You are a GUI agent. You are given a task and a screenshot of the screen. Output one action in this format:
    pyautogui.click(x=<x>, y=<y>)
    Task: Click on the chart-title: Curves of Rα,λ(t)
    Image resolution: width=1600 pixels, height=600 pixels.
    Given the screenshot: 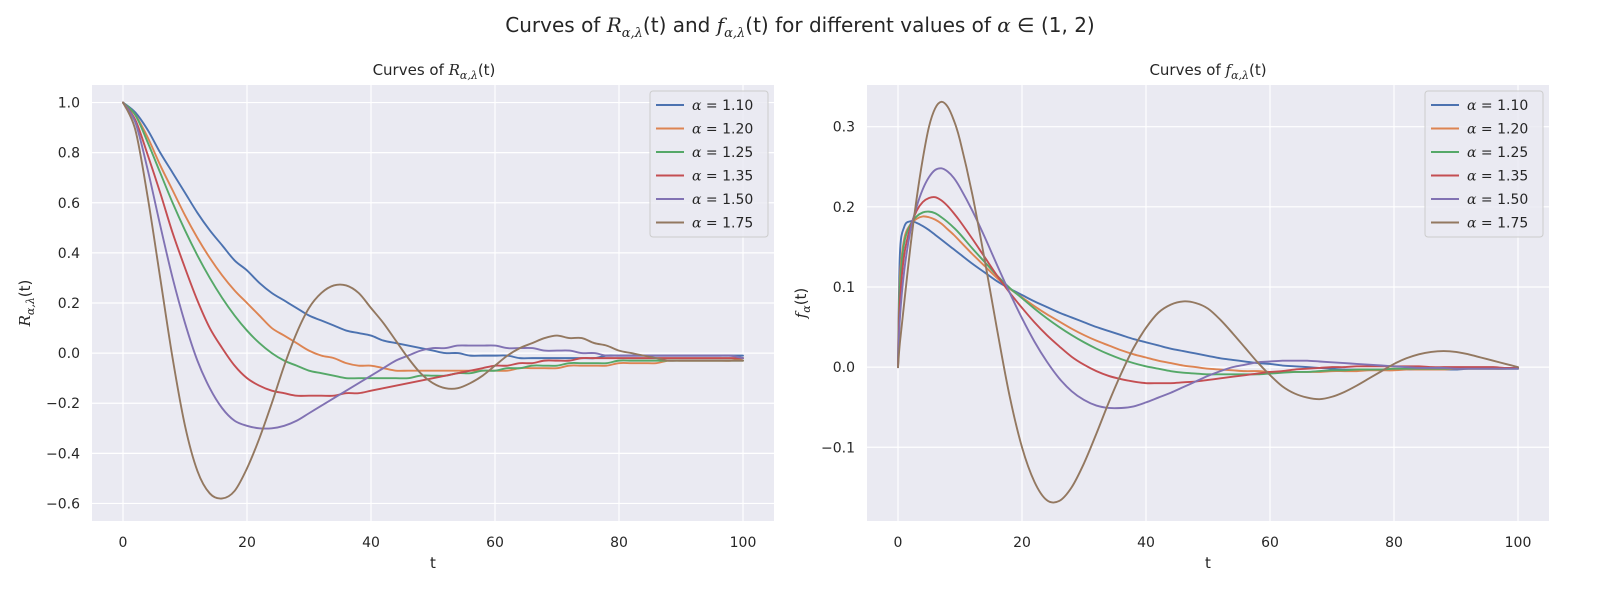 What is the action you would take?
    pyautogui.click(x=434, y=71)
    